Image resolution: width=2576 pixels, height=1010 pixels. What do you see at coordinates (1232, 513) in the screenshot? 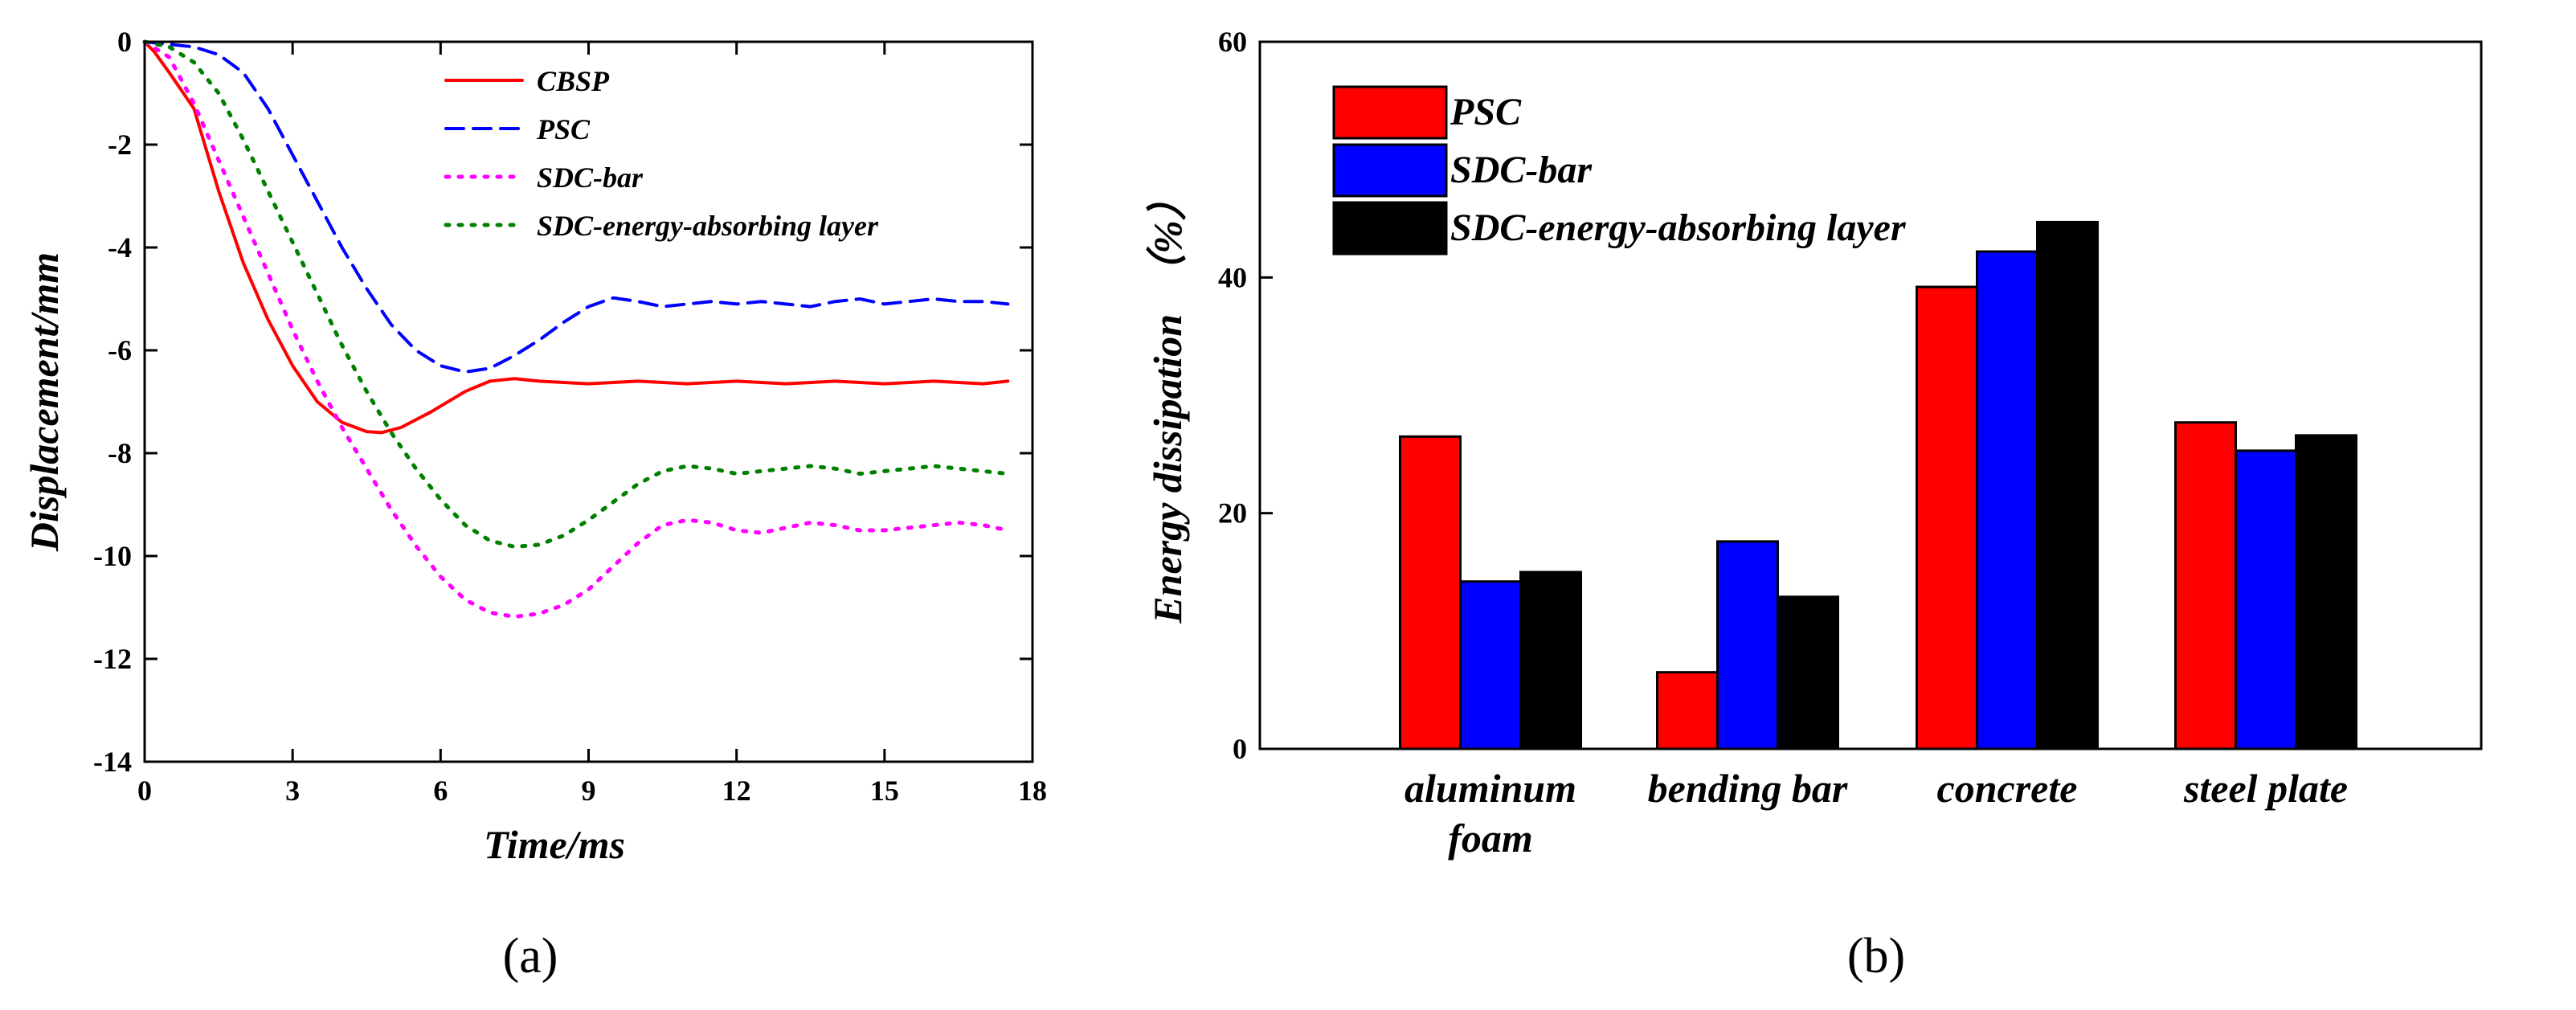
I see `y-tick-label: 20` at bounding box center [1232, 513].